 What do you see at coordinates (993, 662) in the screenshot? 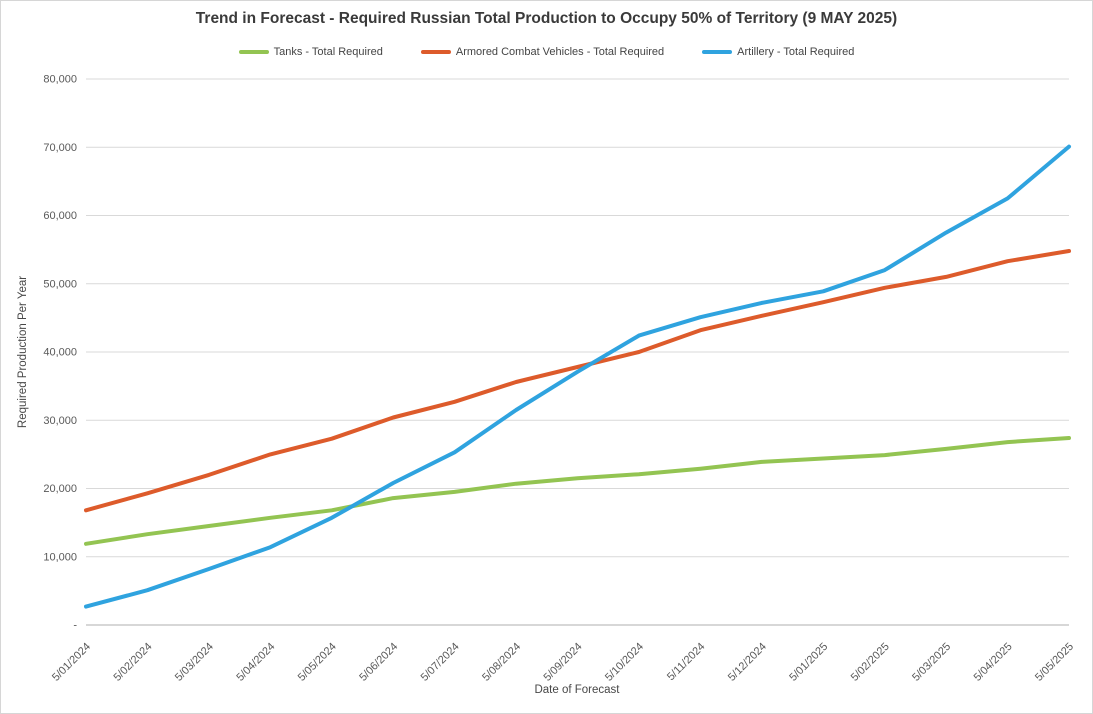
I see `x-tick-label: 5/04/2025` at bounding box center [993, 662].